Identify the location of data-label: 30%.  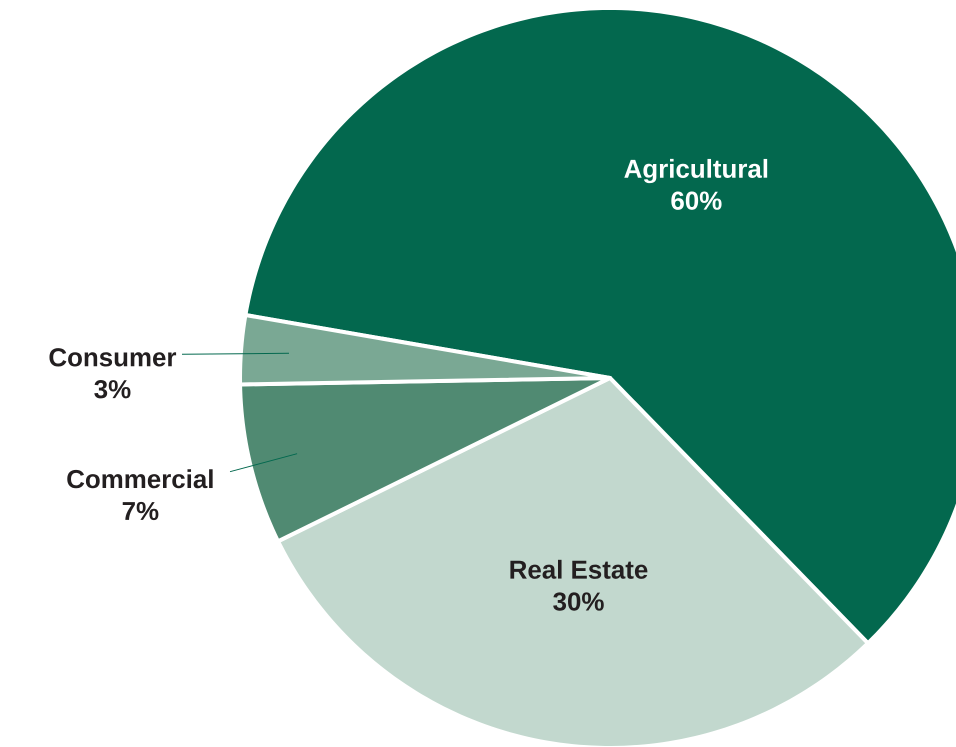
(578, 601).